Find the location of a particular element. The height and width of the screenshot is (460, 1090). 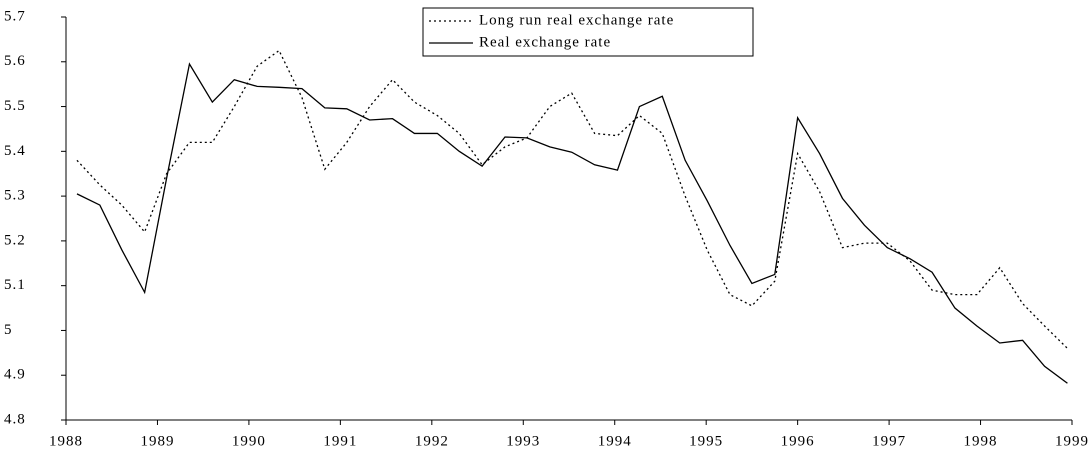

y-tick-label: 5.2 is located at coordinates (15, 240).